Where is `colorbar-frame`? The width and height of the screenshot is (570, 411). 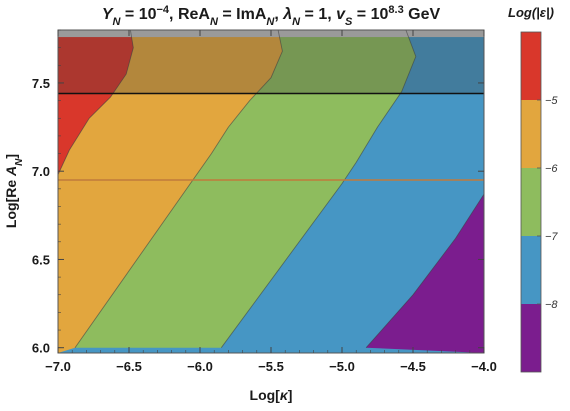 colorbar-frame is located at coordinates (531, 202).